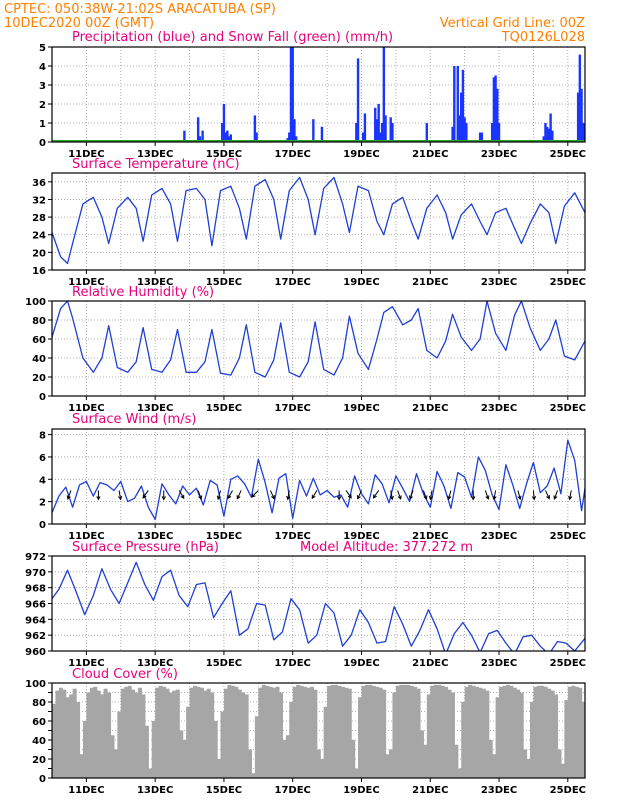 This screenshot has width=618, height=800. What do you see at coordinates (318, 220) in the screenshot?
I see `temp-plot` at bounding box center [318, 220].